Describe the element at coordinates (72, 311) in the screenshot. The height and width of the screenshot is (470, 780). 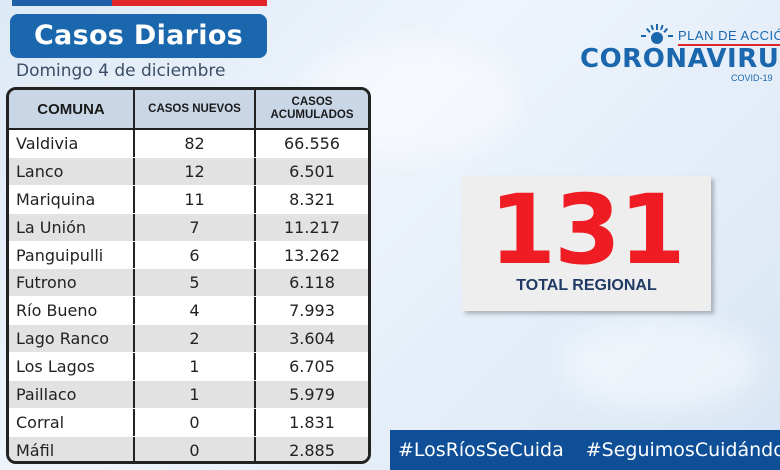
I see `cell-comuna: Río Bueno` at that location.